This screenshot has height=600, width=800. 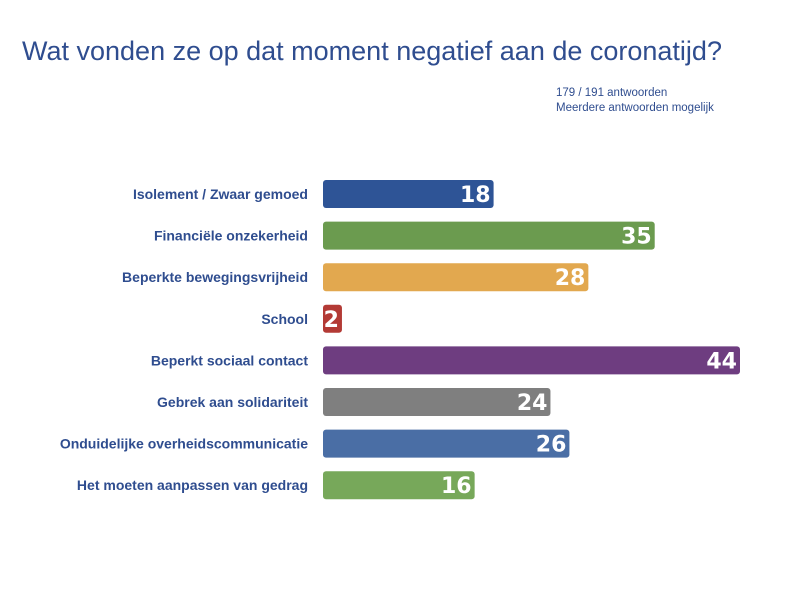 I want to click on value-label: 35, so click(x=636, y=237).